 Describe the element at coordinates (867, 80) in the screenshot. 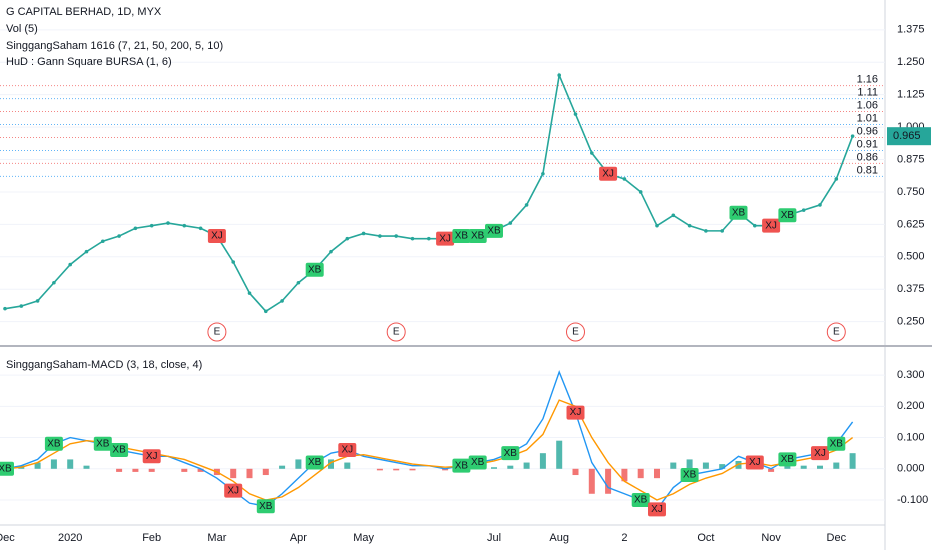

I see `gann-level-label: 1.16` at that location.